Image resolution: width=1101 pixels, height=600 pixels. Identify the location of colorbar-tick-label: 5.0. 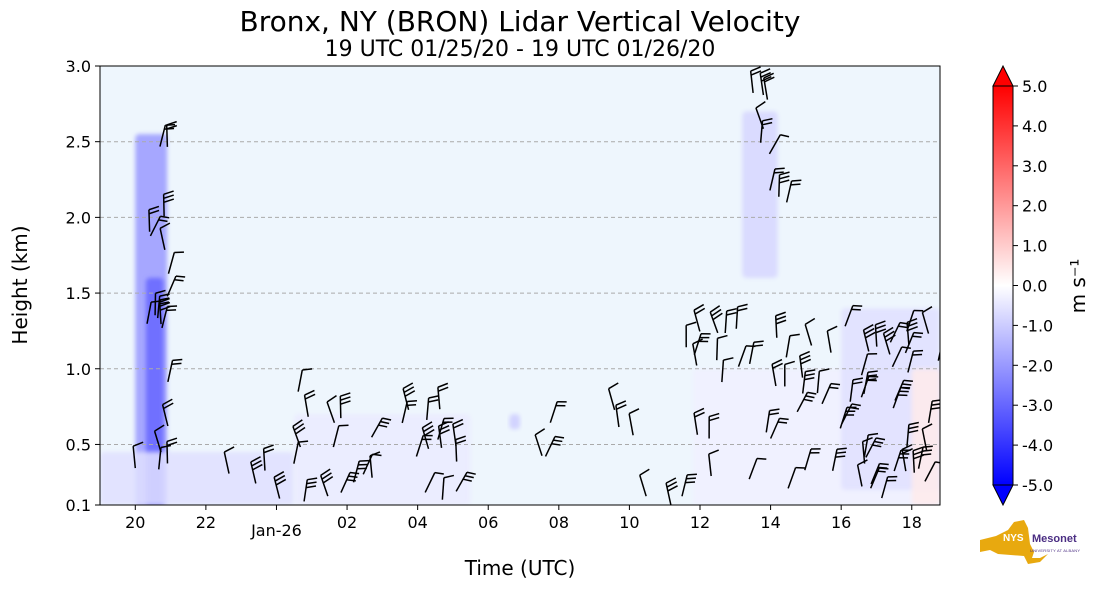
(1034, 86).